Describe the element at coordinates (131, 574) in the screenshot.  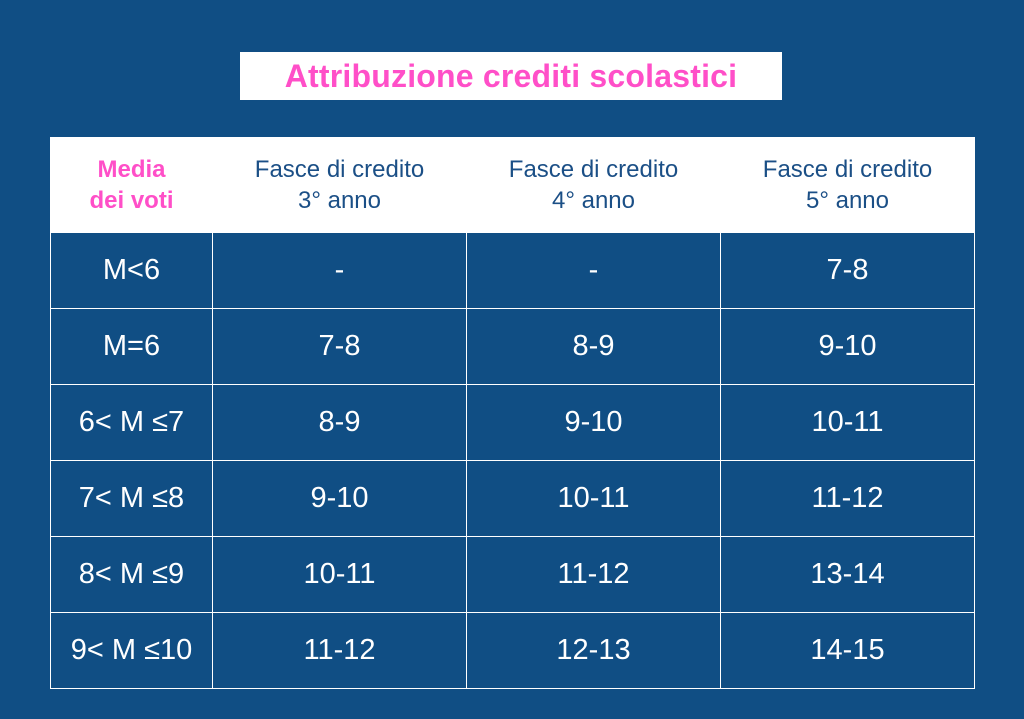
I see `media-cell: 8< M ≤9` at that location.